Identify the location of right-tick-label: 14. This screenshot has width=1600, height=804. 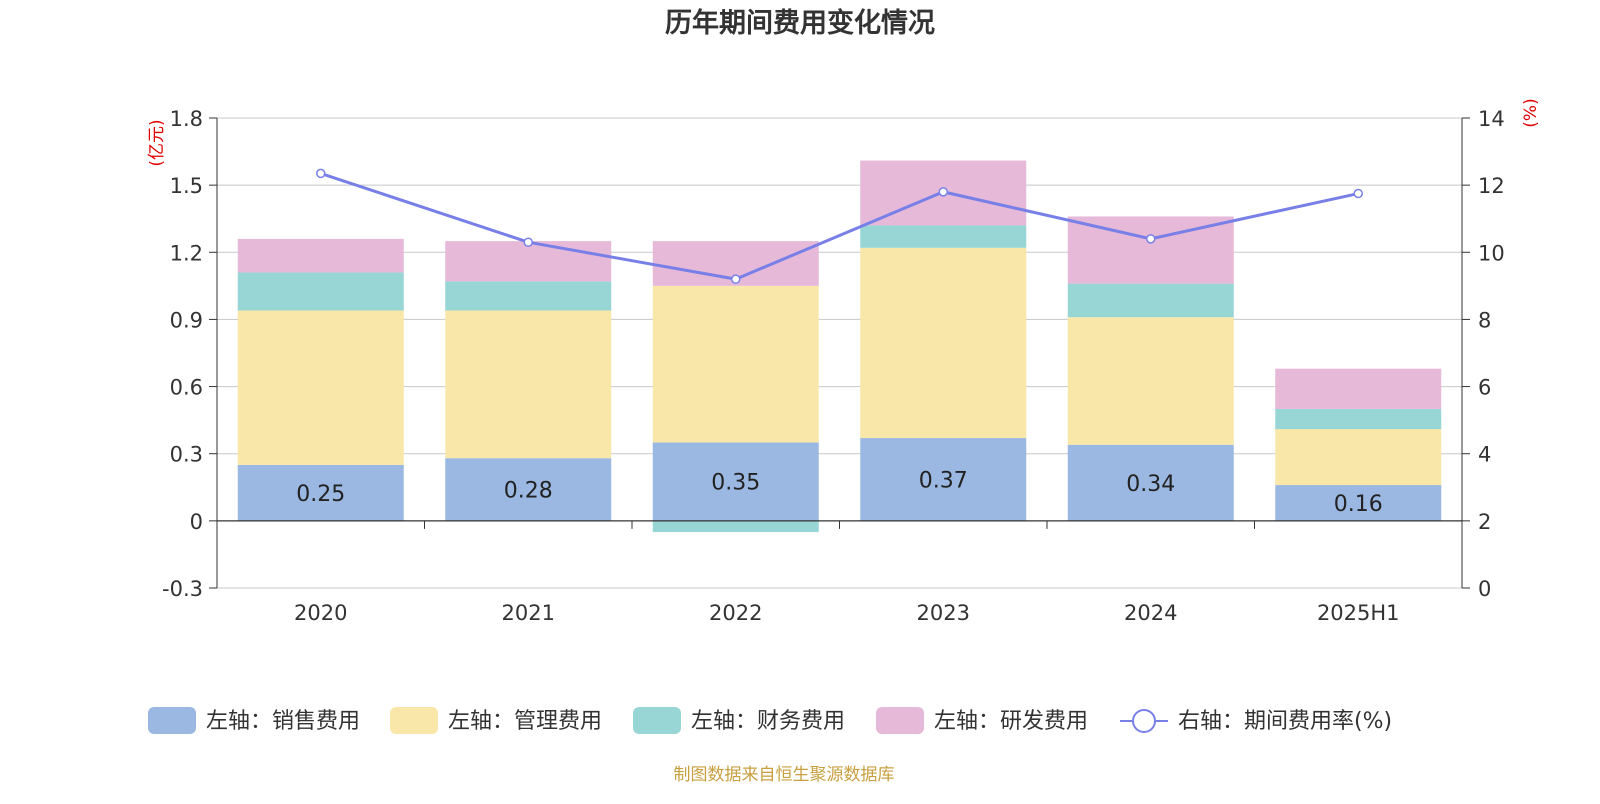
(1491, 119).